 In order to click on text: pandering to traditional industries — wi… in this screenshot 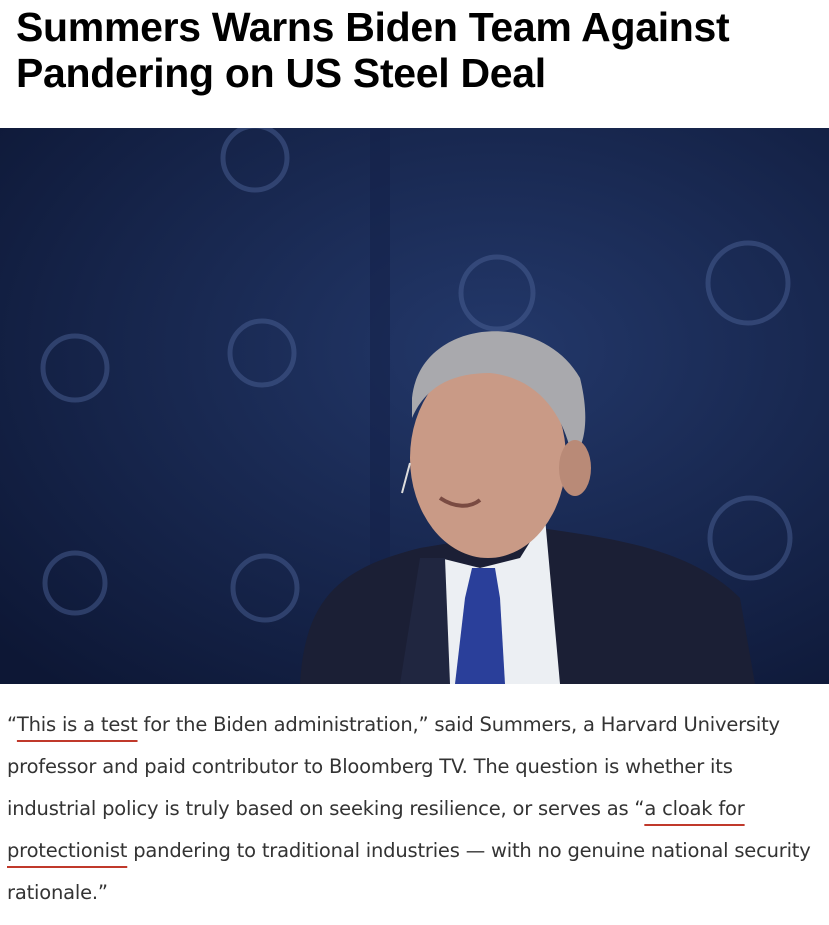, I will do `click(409, 871)`.